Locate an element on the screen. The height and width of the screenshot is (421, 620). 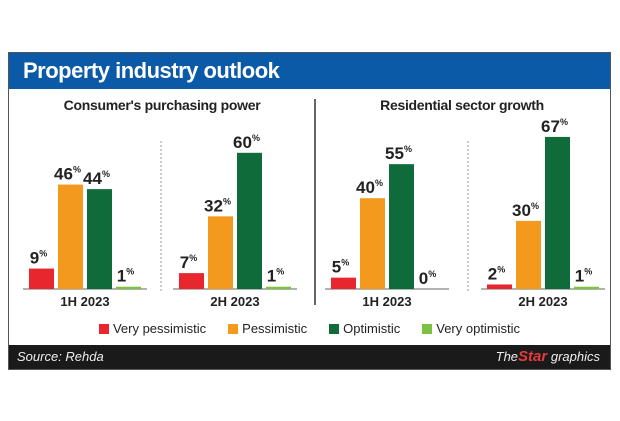
thestar-logo: TheStar graphics is located at coordinates (547, 356).